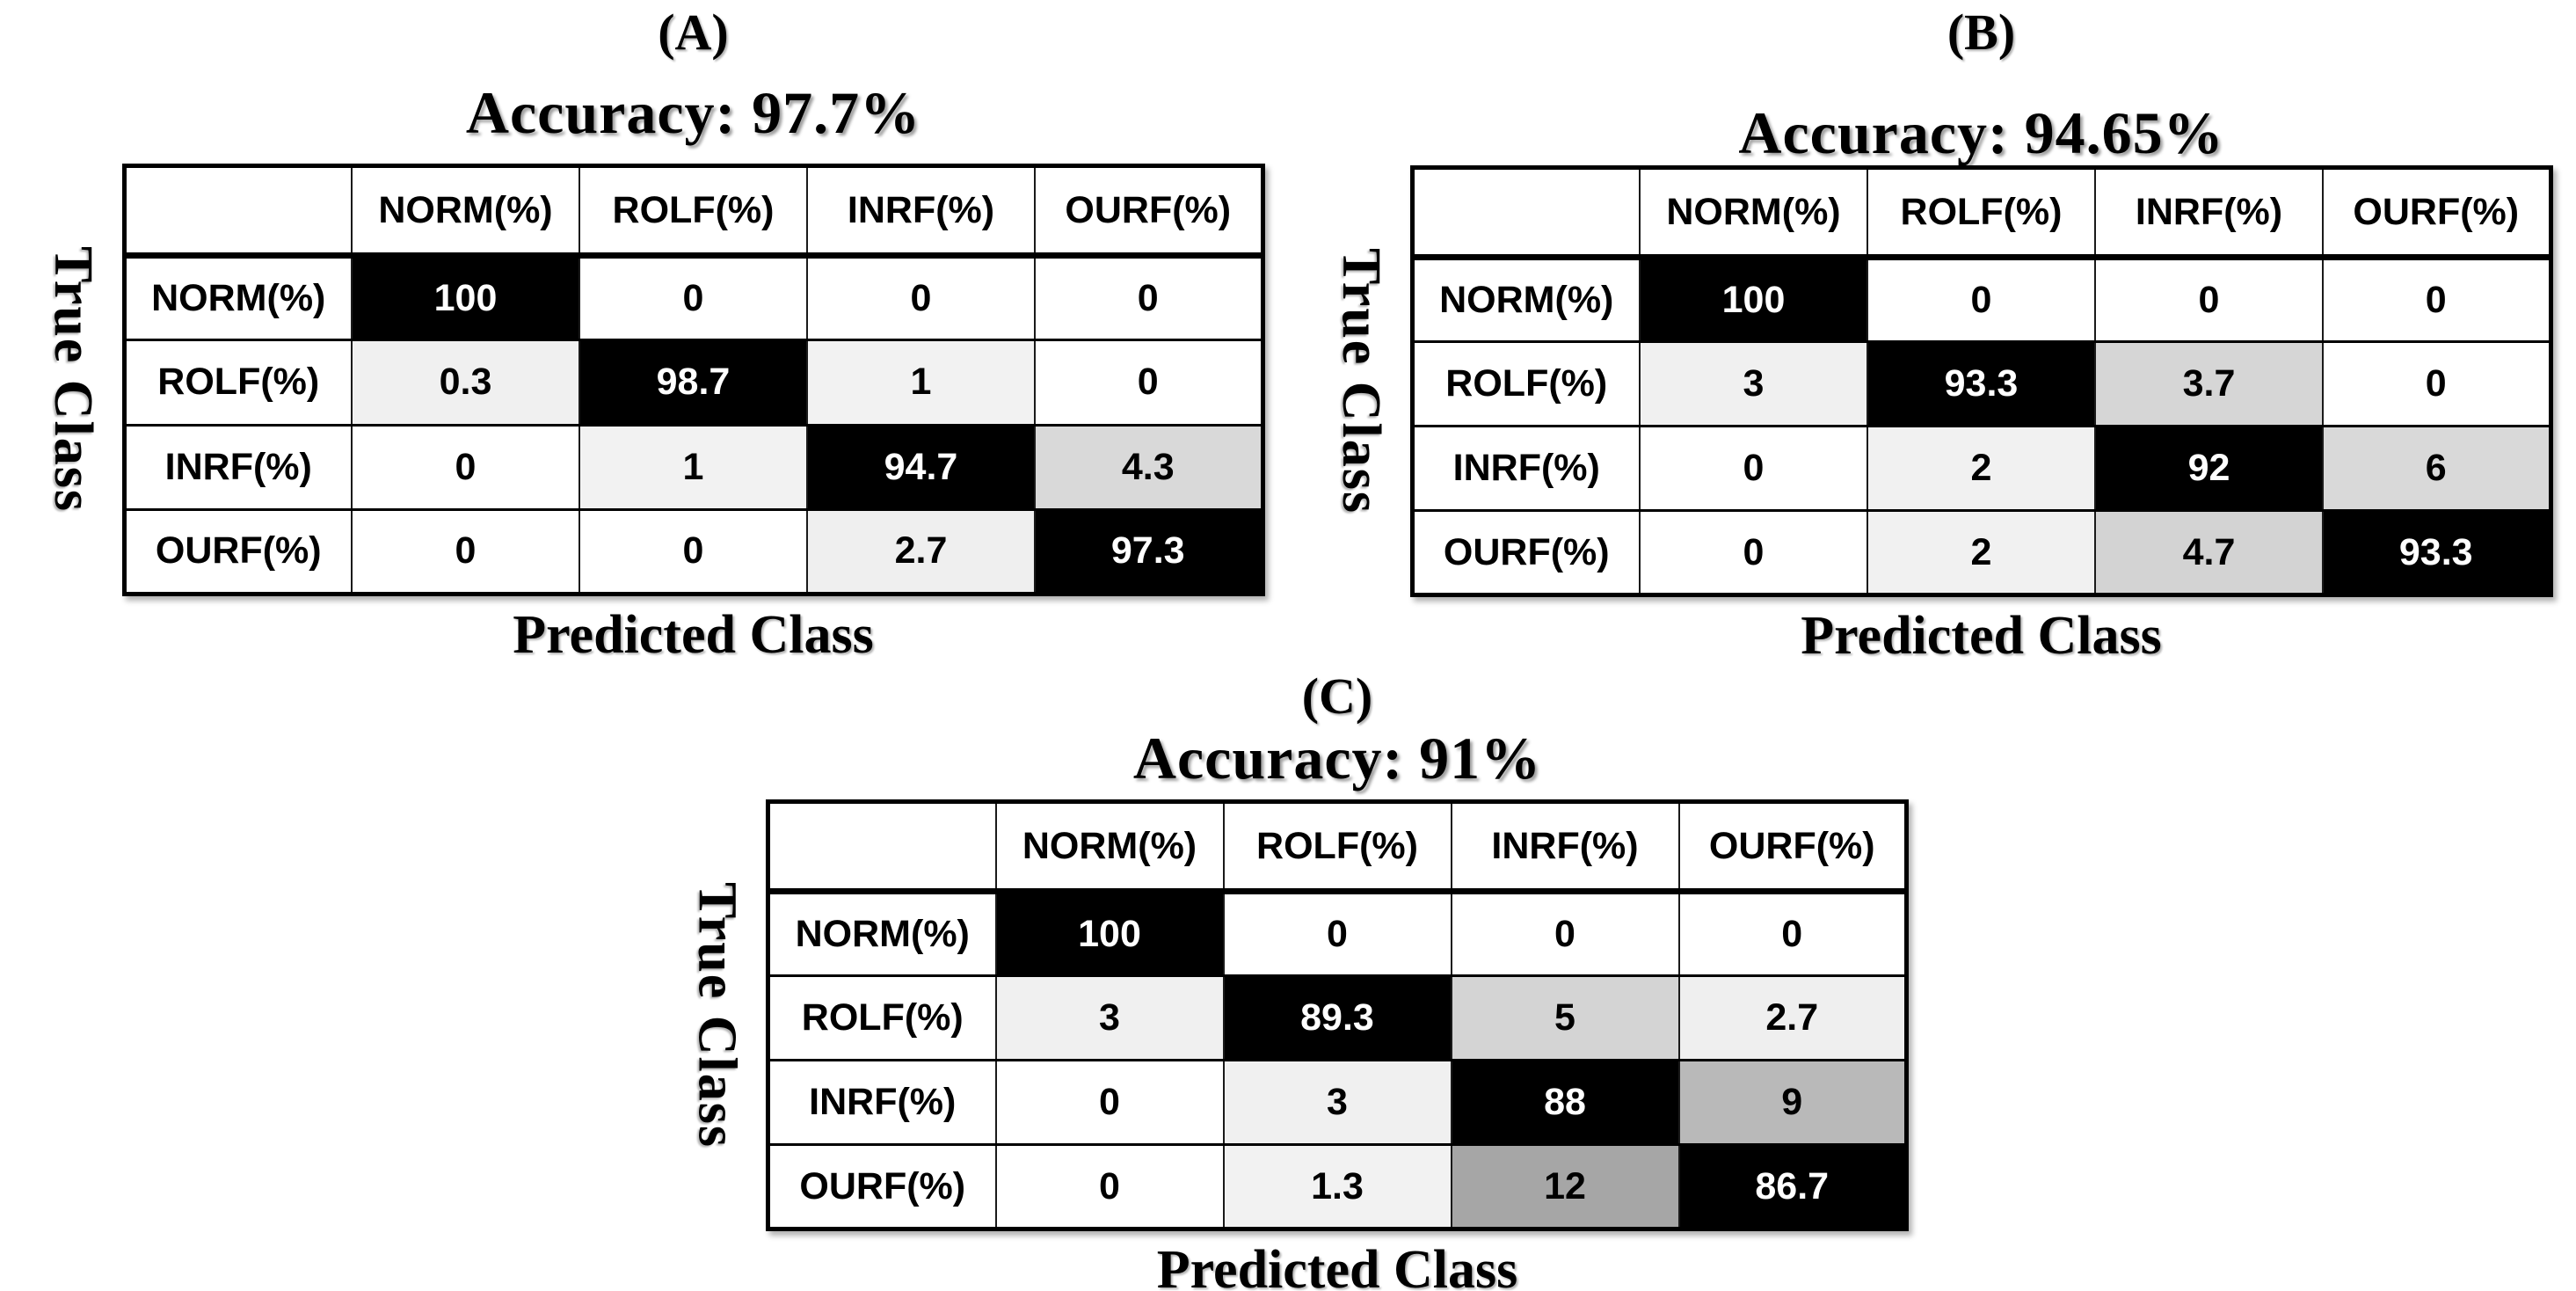 The width and height of the screenshot is (2576, 1291). I want to click on panel-b-accuracy-title: Accuracy: 94.65%, so click(1981, 132).